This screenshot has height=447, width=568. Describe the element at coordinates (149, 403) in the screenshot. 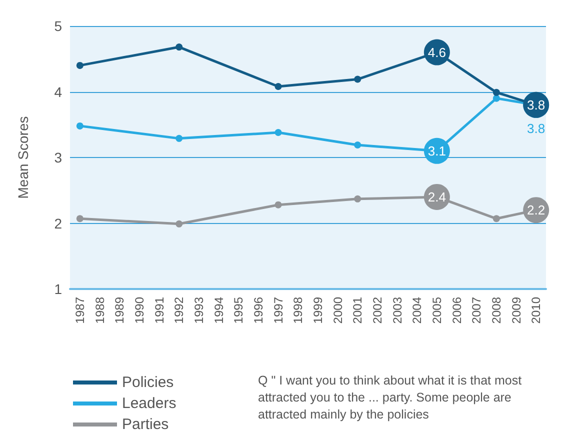

I see `legend-label: Leaders` at that location.